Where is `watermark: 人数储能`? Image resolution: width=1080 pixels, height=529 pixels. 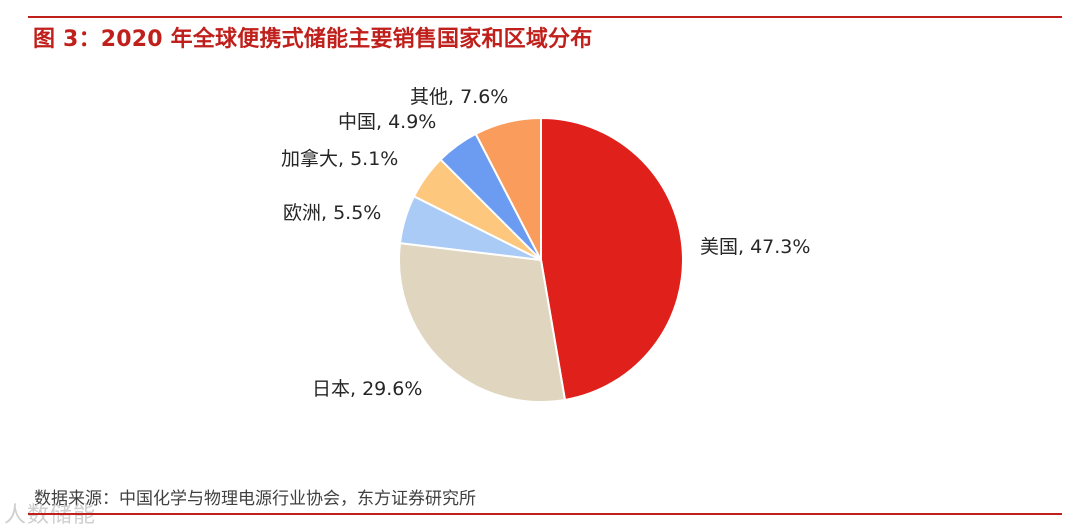
watermark: 人数储能 is located at coordinates (50, 515).